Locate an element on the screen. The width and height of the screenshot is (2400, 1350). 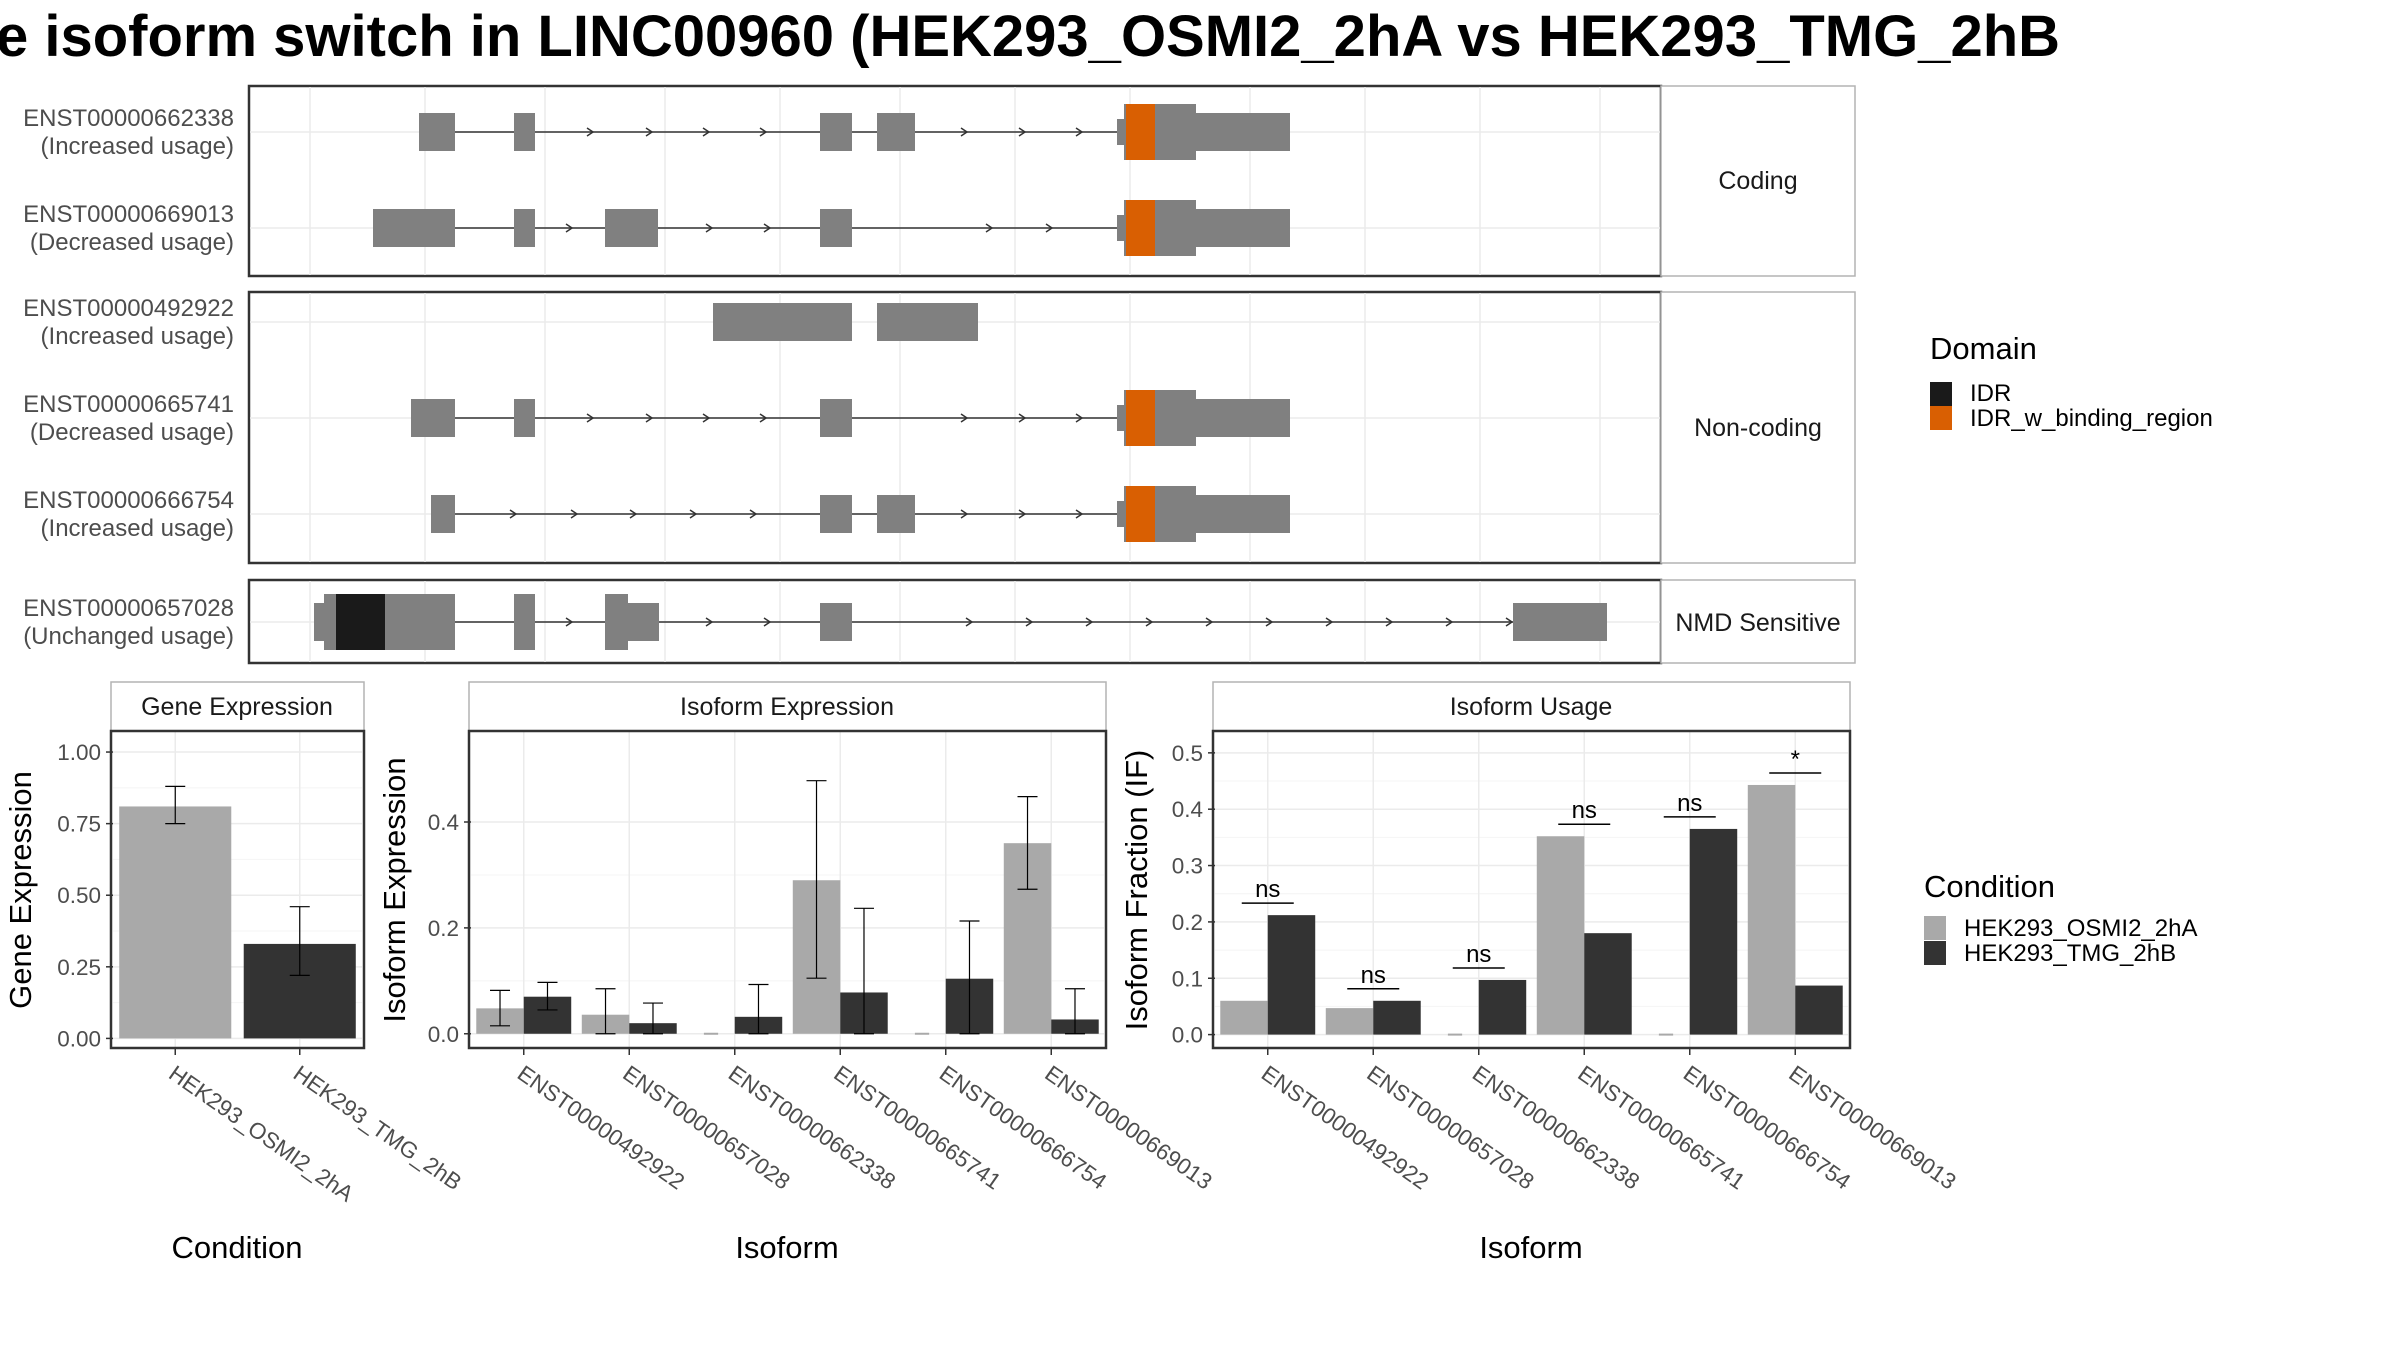
transcript-ENST00000657028 is located at coordinates (960, 622).